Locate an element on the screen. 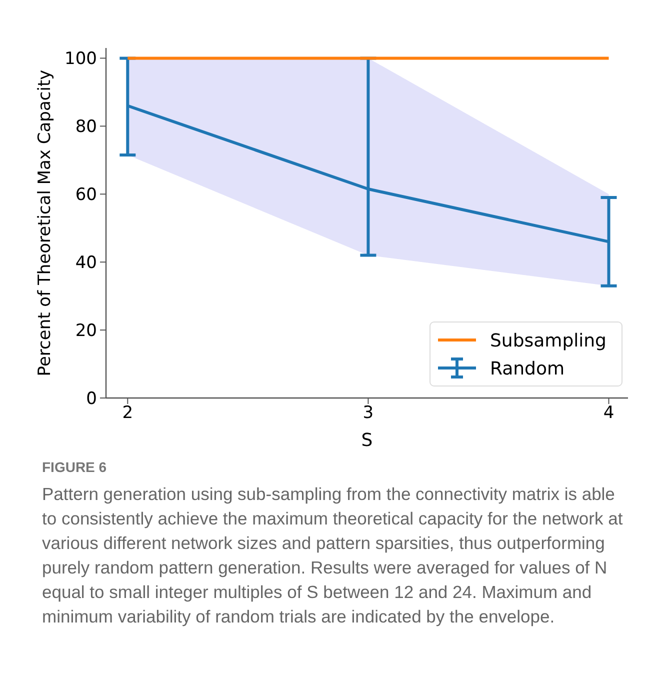 The height and width of the screenshot is (675, 646). y-tick-label: 80 is located at coordinates (86, 127).